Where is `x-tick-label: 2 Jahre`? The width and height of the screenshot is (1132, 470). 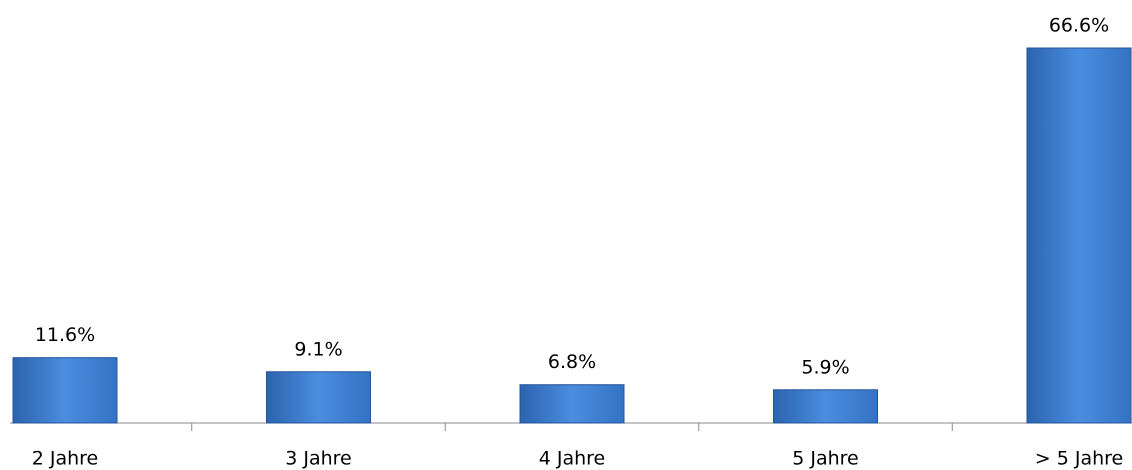
x-tick-label: 2 Jahre is located at coordinates (65, 459).